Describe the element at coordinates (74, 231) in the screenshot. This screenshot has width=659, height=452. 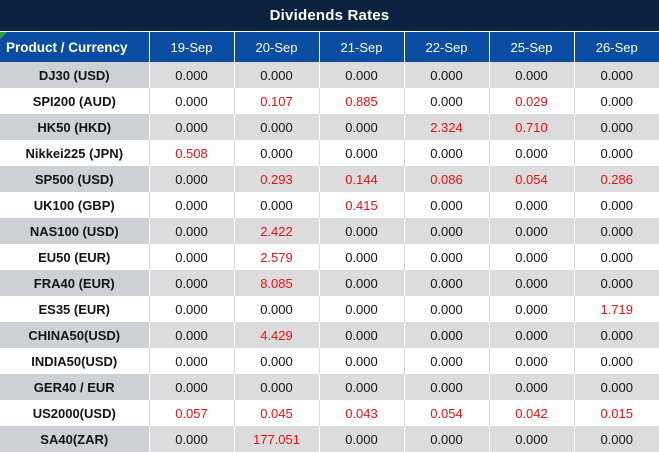
I see `product-label: NAS100 (USD)` at that location.